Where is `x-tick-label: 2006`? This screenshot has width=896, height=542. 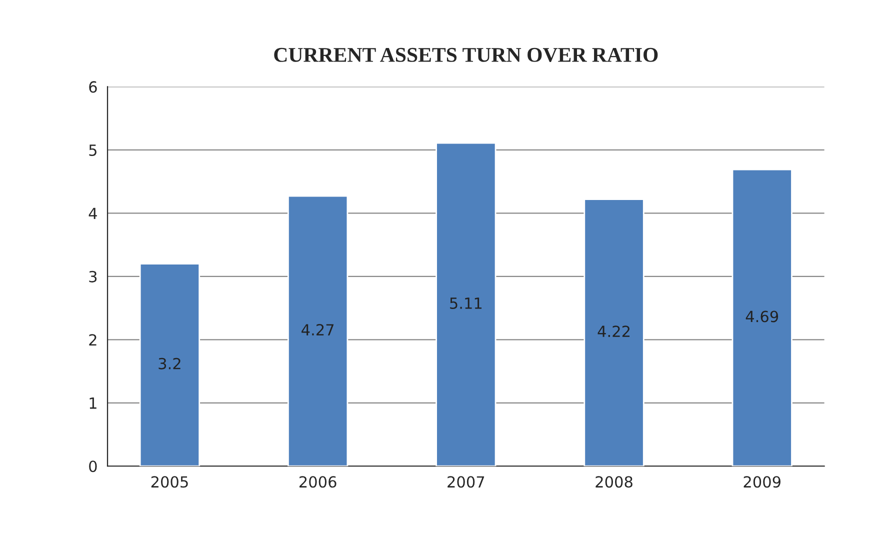 x-tick-label: 2006 is located at coordinates (318, 482).